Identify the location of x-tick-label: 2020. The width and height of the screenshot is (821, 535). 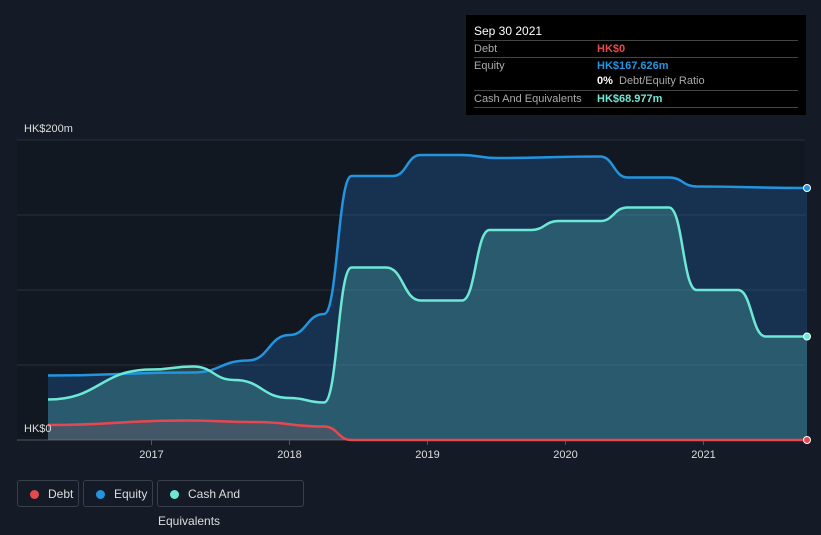
(565, 455).